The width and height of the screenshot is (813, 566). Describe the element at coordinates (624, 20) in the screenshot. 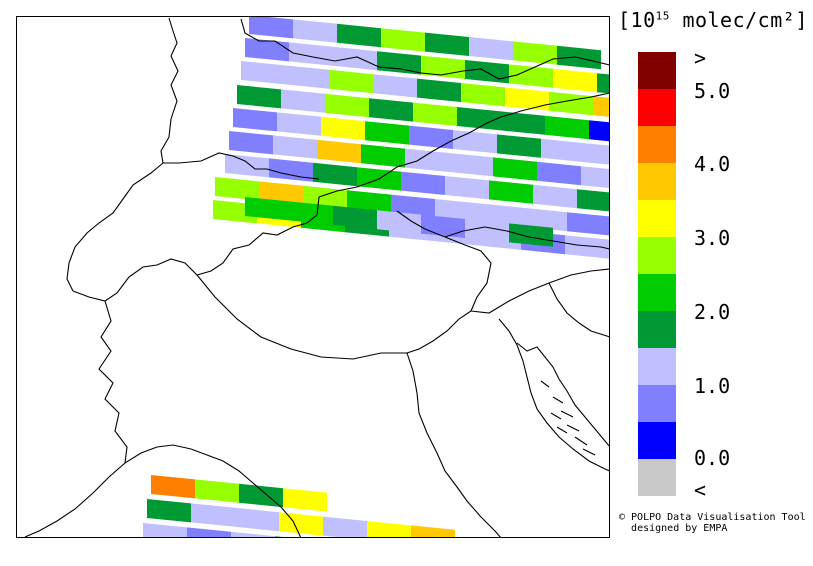

I see `unit-bracket-open: [` at that location.